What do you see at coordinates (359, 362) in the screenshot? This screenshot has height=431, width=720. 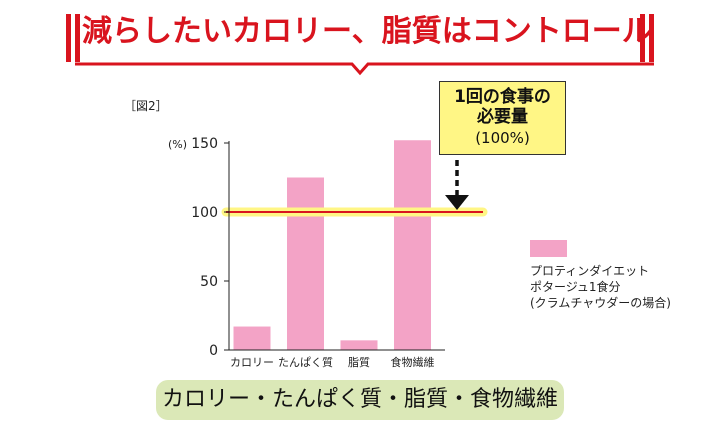 I see `x-tick-label-2: 脂質` at bounding box center [359, 362].